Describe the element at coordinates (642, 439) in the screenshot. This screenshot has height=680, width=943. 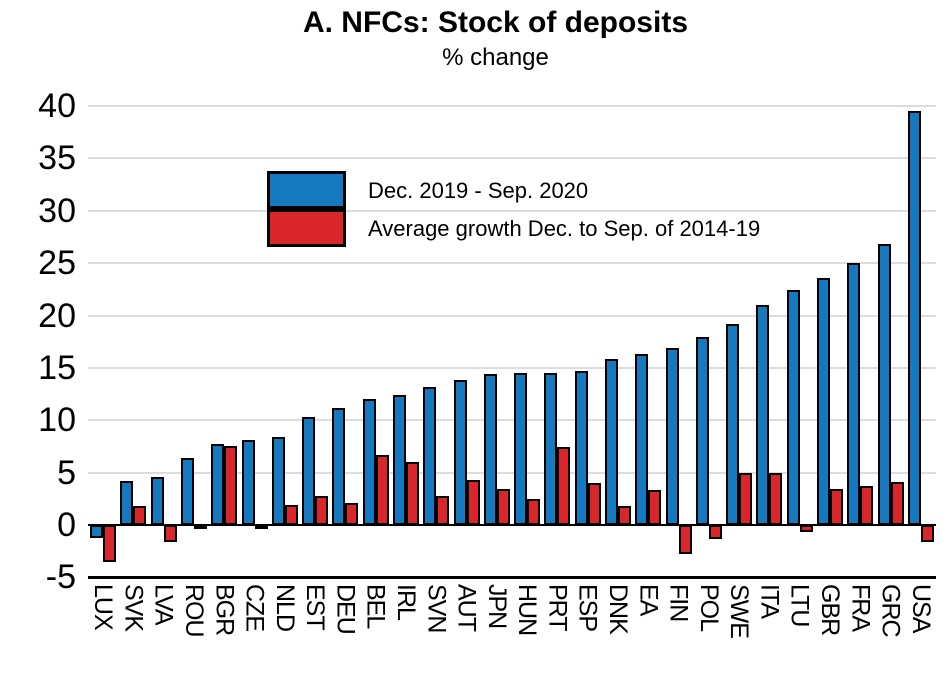
I see `bar-blue-EA` at that location.